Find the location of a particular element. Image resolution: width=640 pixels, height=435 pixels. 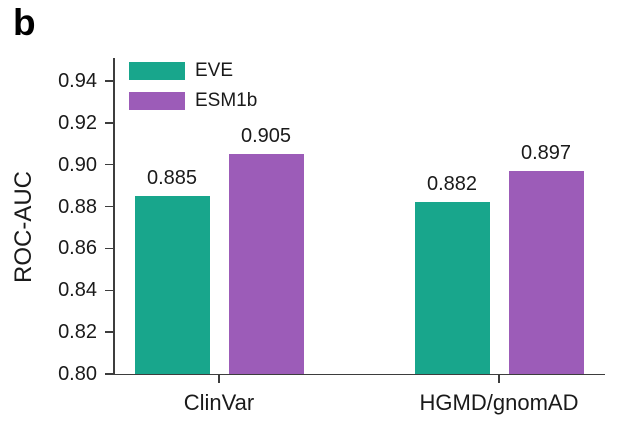

y-axis-line is located at coordinates (114, 216).